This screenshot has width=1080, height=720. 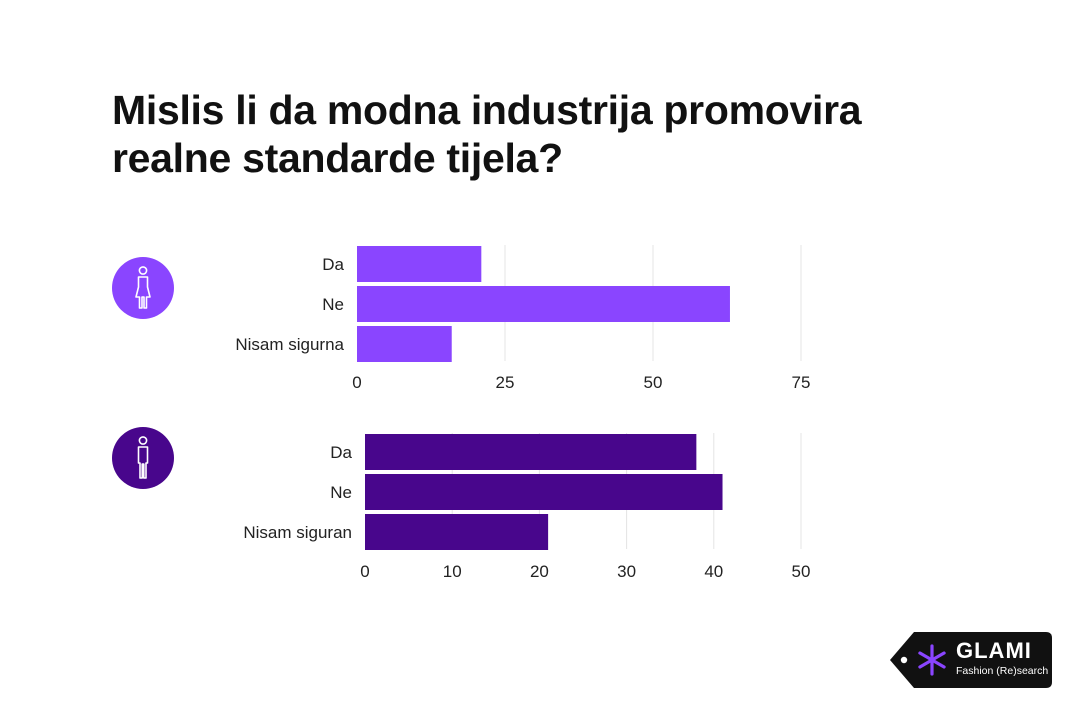 What do you see at coordinates (801, 382) in the screenshot?
I see `tick-label: 75` at bounding box center [801, 382].